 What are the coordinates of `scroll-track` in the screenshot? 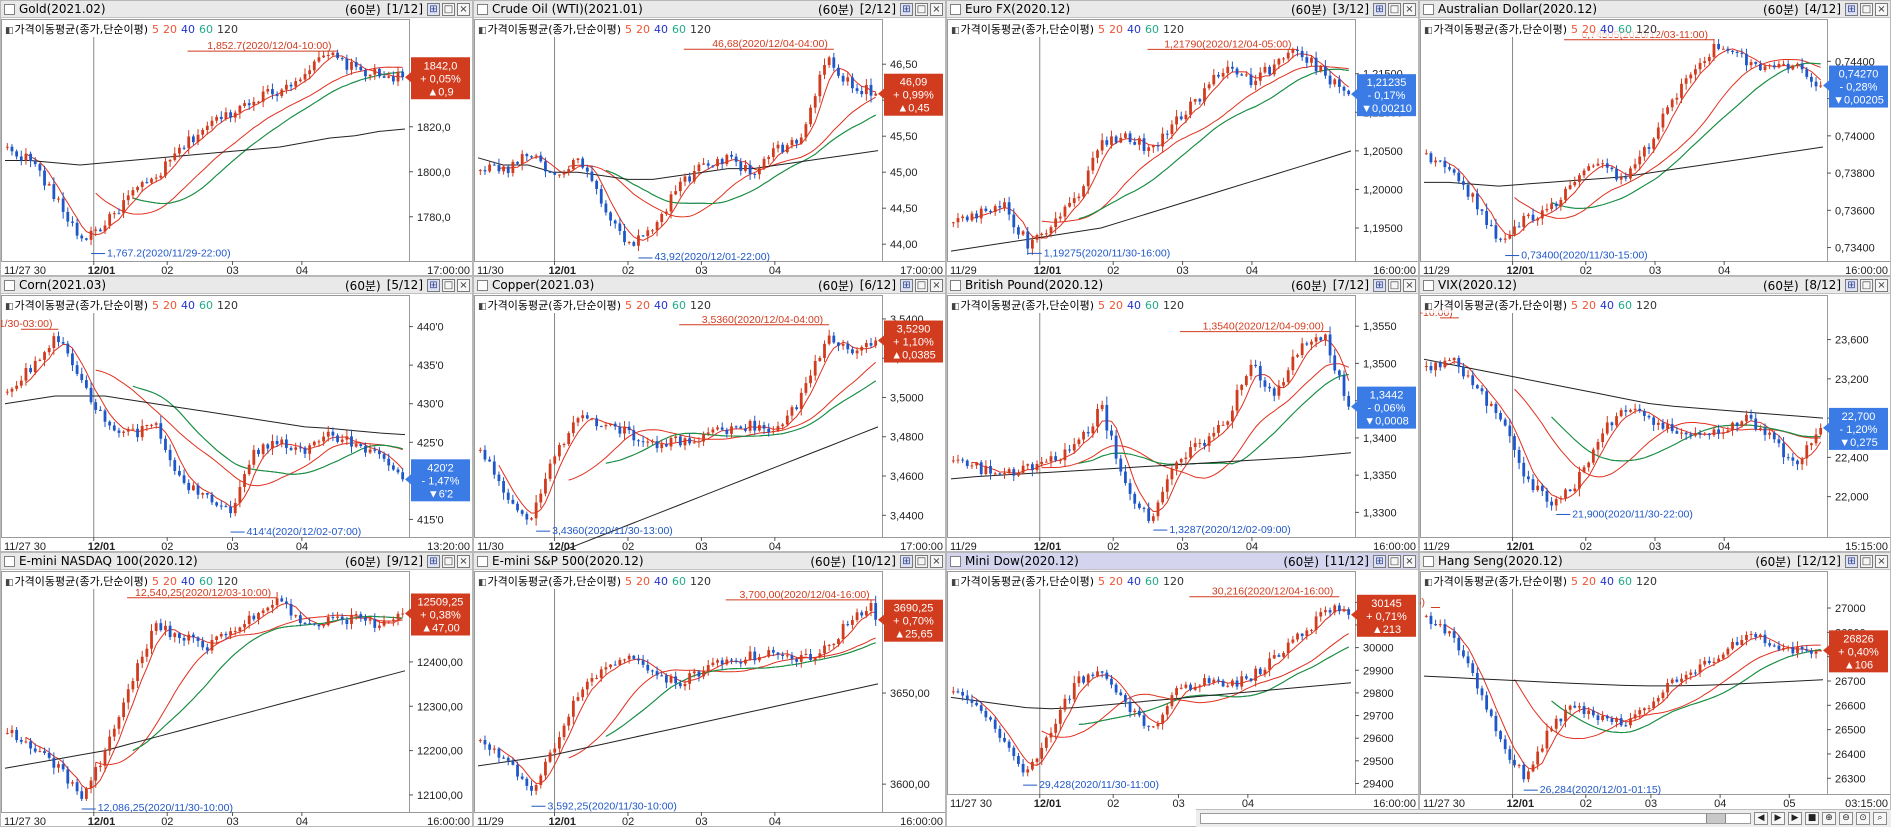 It's located at (1475, 818).